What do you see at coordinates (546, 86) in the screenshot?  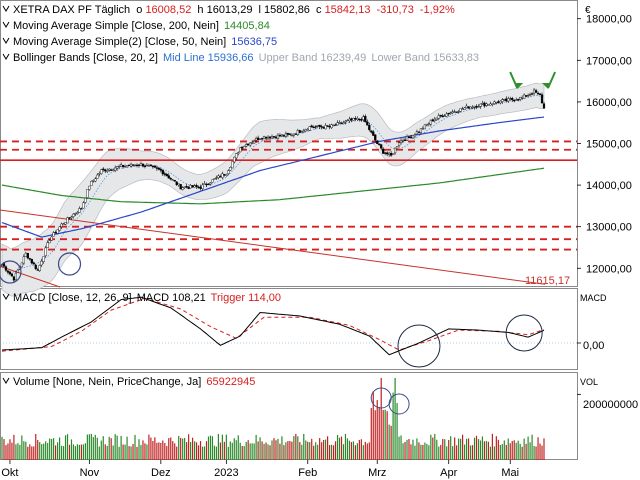 I see `arrow-head` at bounding box center [546, 86].